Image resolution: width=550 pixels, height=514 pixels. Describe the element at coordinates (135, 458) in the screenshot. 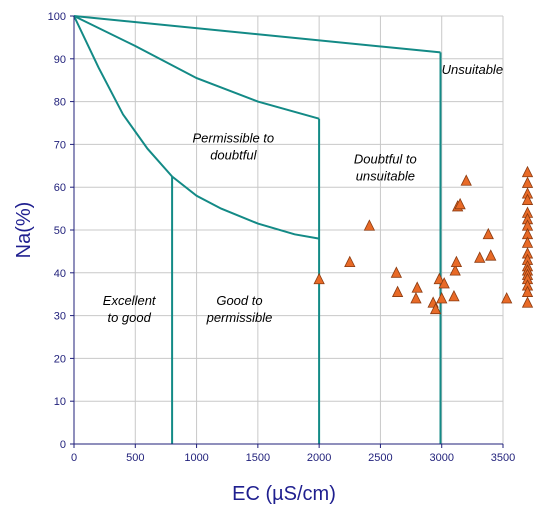

I see `x-tick-label: 500` at that location.